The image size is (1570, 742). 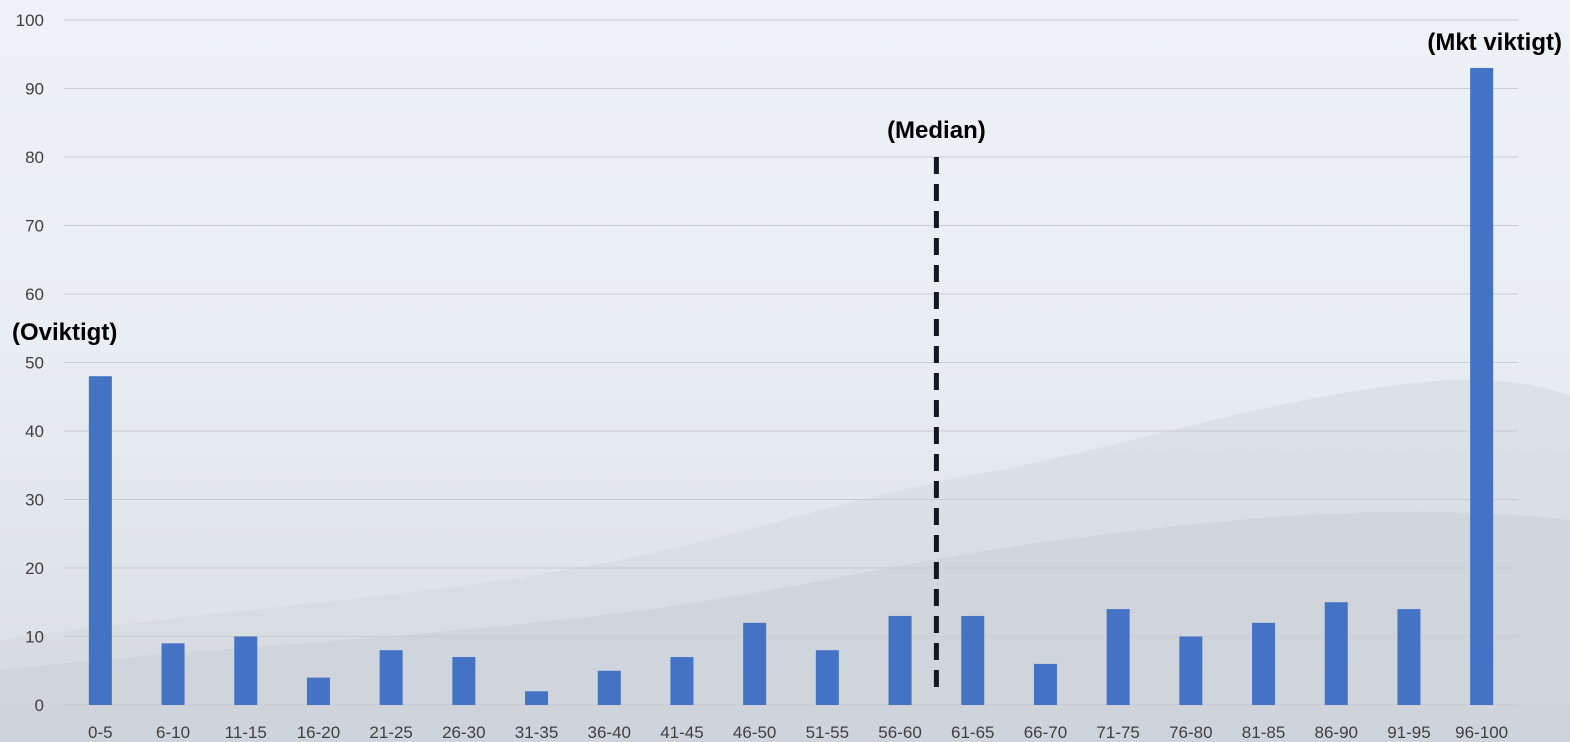 What do you see at coordinates (100, 732) in the screenshot?
I see `x-tick-label: 0-5` at bounding box center [100, 732].